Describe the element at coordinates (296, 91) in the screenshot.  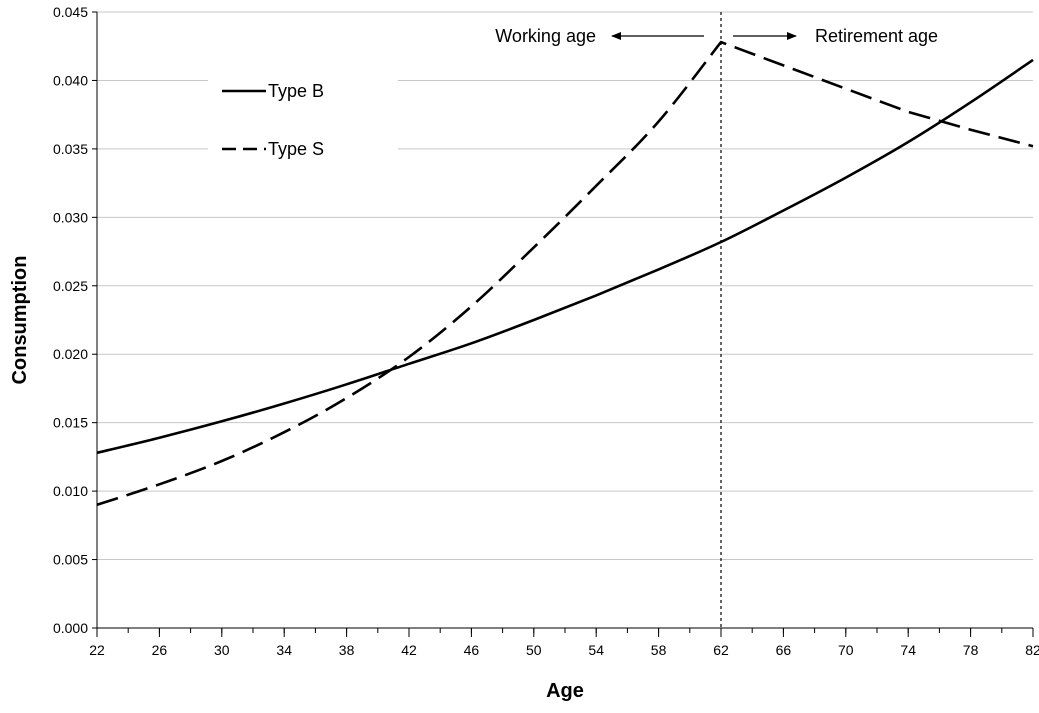
I see `legend-label-type-b: Type B` at that location.